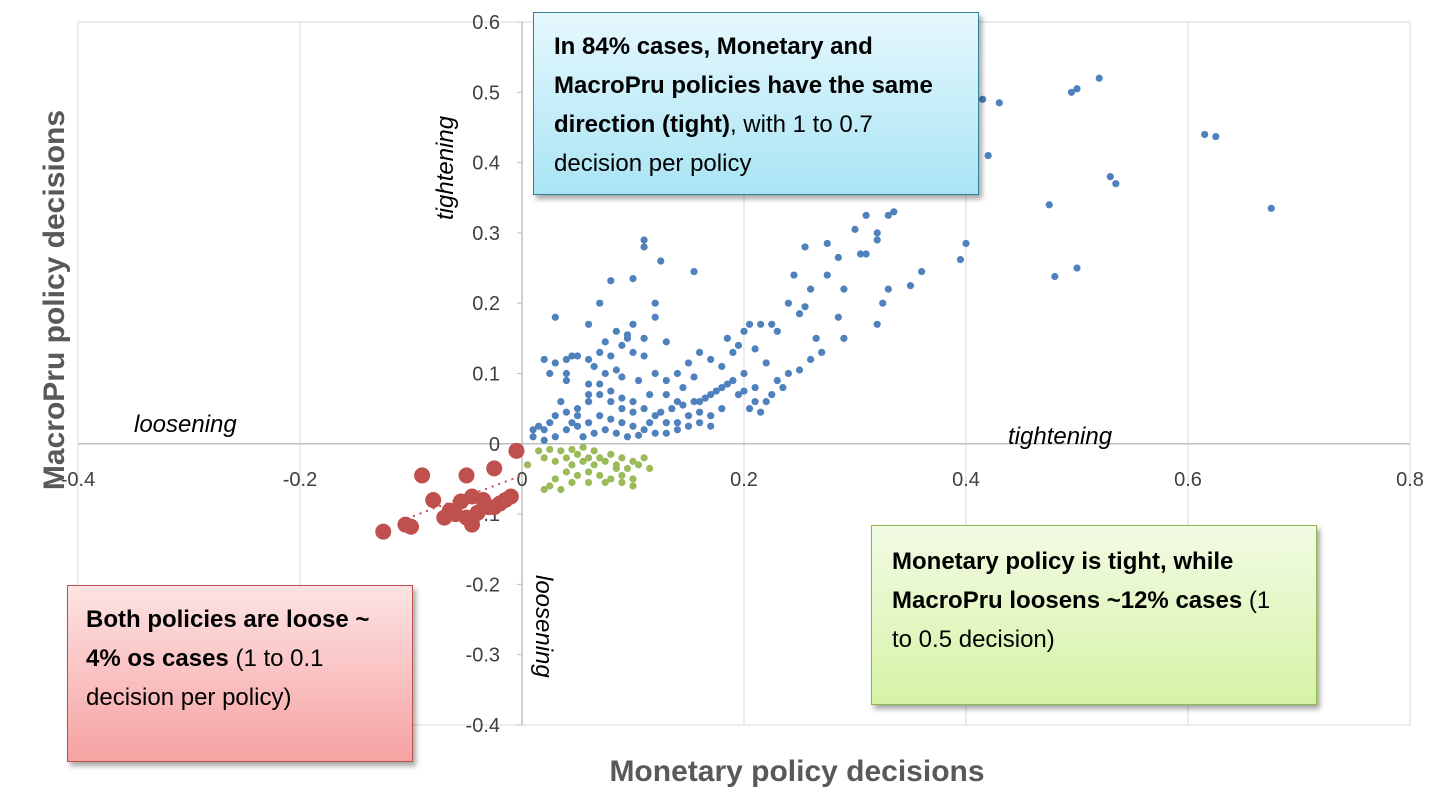 Image resolution: width=1448 pixels, height=788 pixels. I want to click on annotation-loosening-y: loosening, so click(543, 626).